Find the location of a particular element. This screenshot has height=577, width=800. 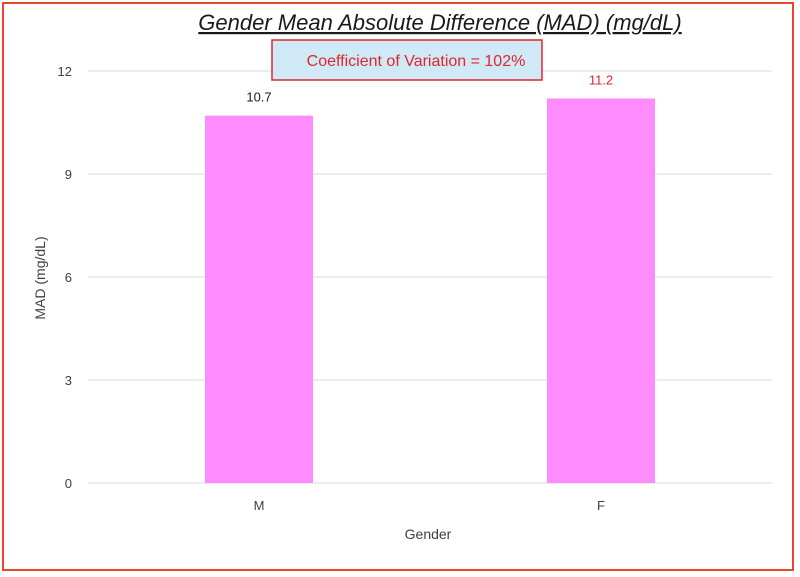

bar-M is located at coordinates (259, 299).